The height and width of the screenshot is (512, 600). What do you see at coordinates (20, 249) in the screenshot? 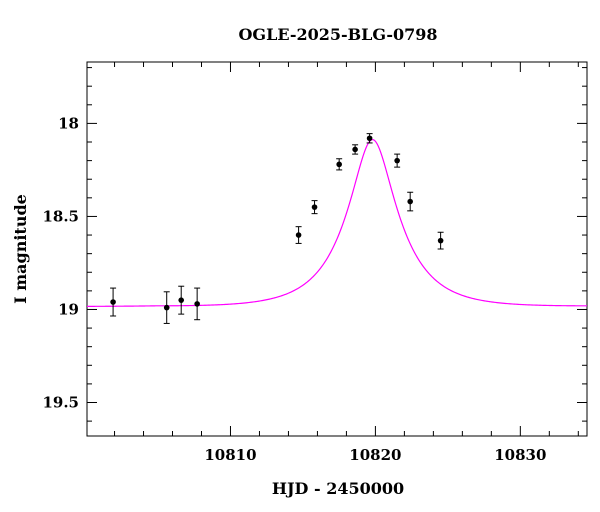
I see `y-axis-label: I magnitude` at bounding box center [20, 249].